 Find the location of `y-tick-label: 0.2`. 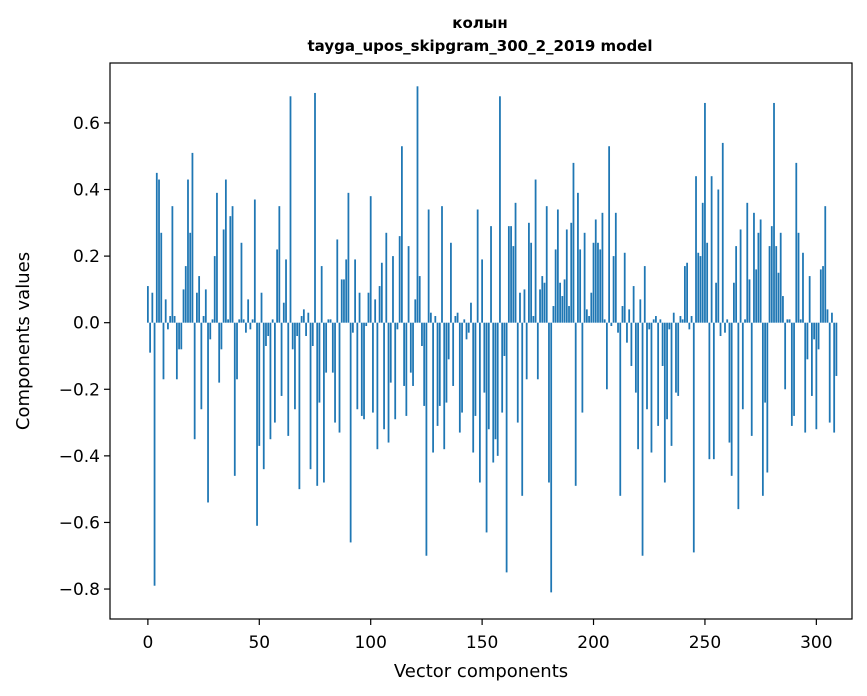

y-tick-label: 0.2 is located at coordinates (86, 257).